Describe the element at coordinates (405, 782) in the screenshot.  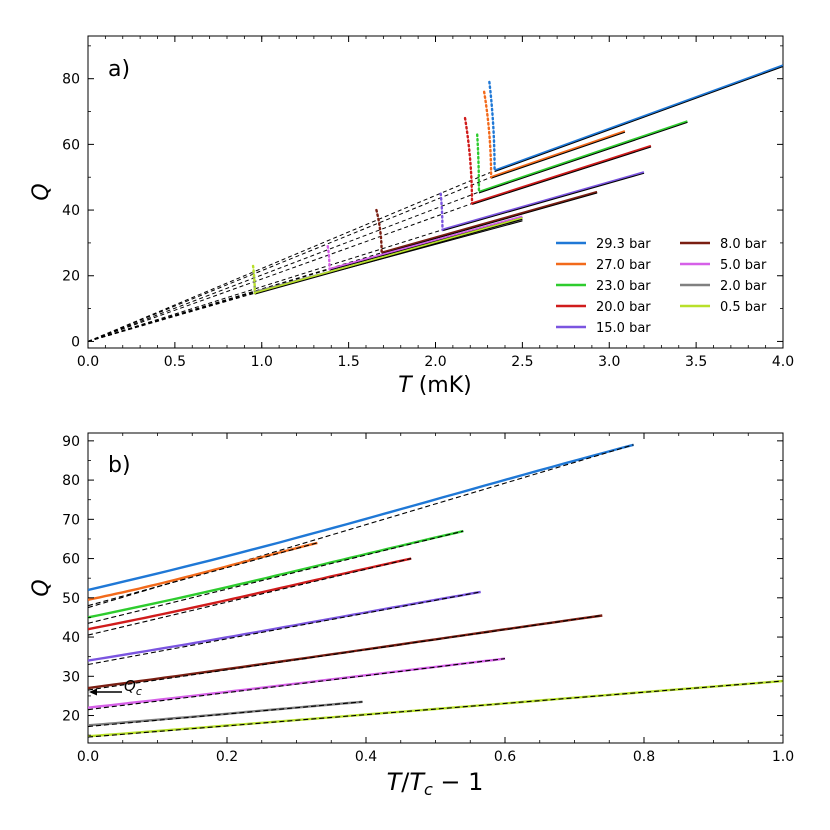
I see `panel-b-x-axis-slash: /` at that location.